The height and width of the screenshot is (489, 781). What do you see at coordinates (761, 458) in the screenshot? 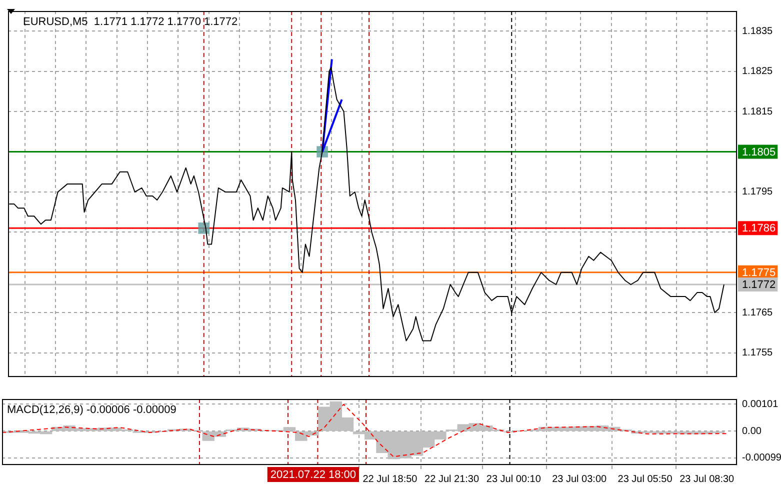
I see `y-tick-label: -0.00099` at bounding box center [761, 458].